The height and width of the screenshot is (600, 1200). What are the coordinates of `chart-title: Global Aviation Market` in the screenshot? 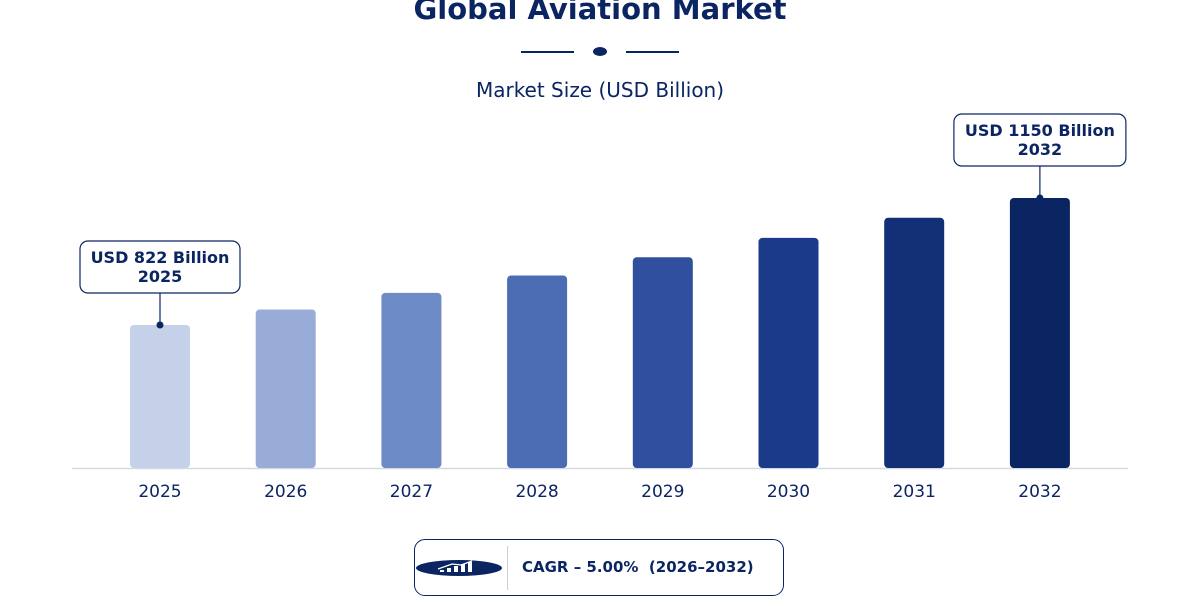 It's located at (600, 13).